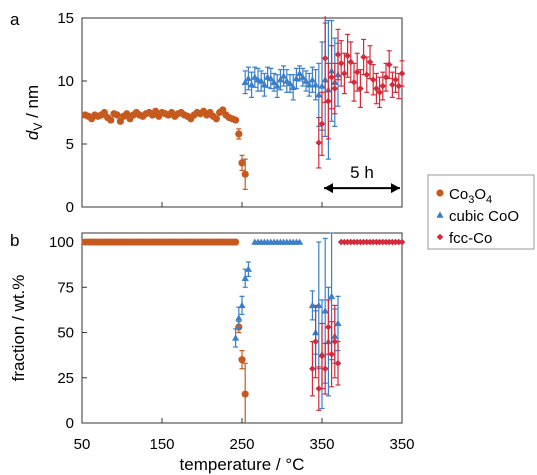 Image resolution: width=537 pixels, height=475 pixels. What do you see at coordinates (82, 444) in the screenshot?
I see `x-tick-label: 50` at bounding box center [82, 444].